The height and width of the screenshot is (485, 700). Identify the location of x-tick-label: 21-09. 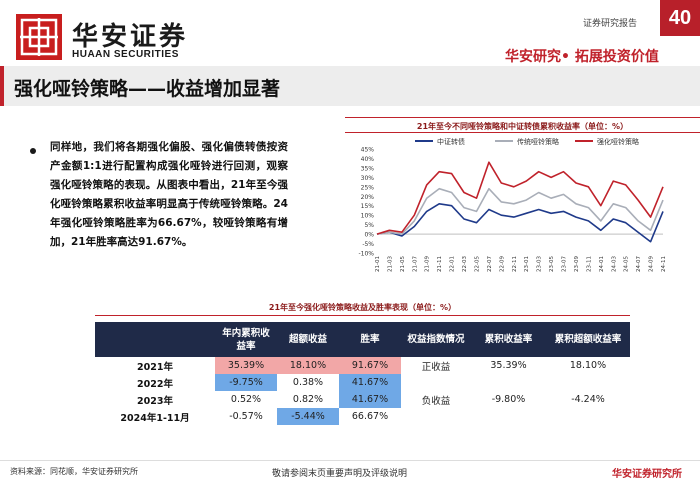
(428, 264).